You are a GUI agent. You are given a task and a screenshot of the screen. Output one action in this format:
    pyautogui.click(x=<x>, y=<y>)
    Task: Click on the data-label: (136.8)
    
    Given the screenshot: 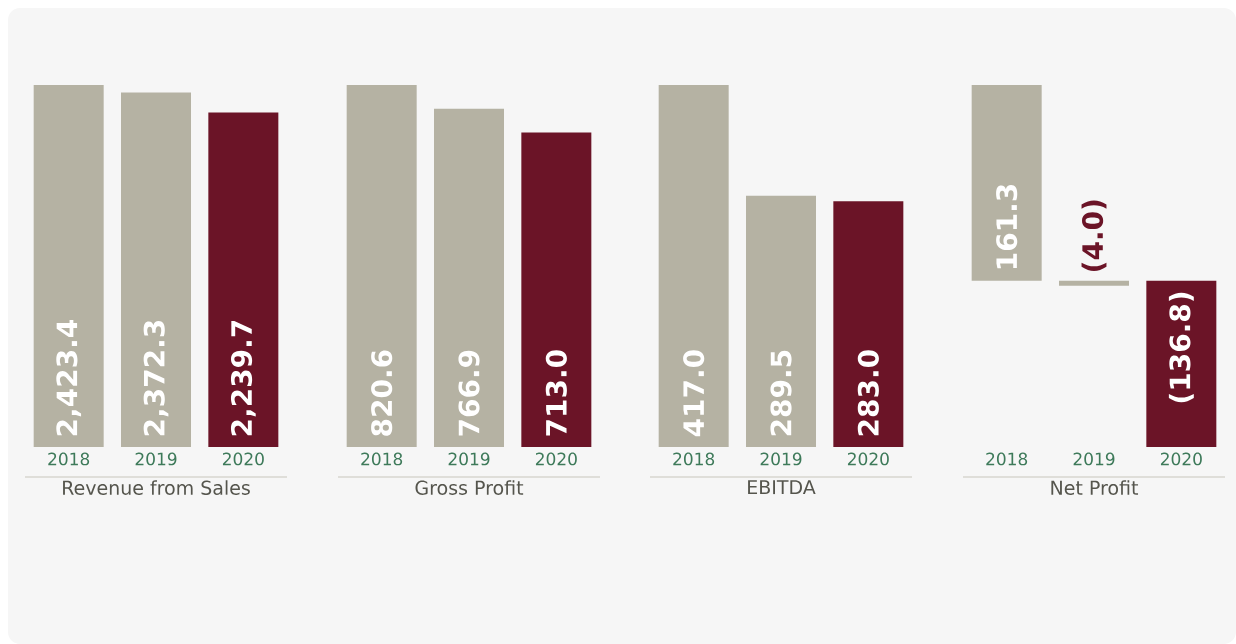 What is the action you would take?
    pyautogui.click(x=1181, y=347)
    